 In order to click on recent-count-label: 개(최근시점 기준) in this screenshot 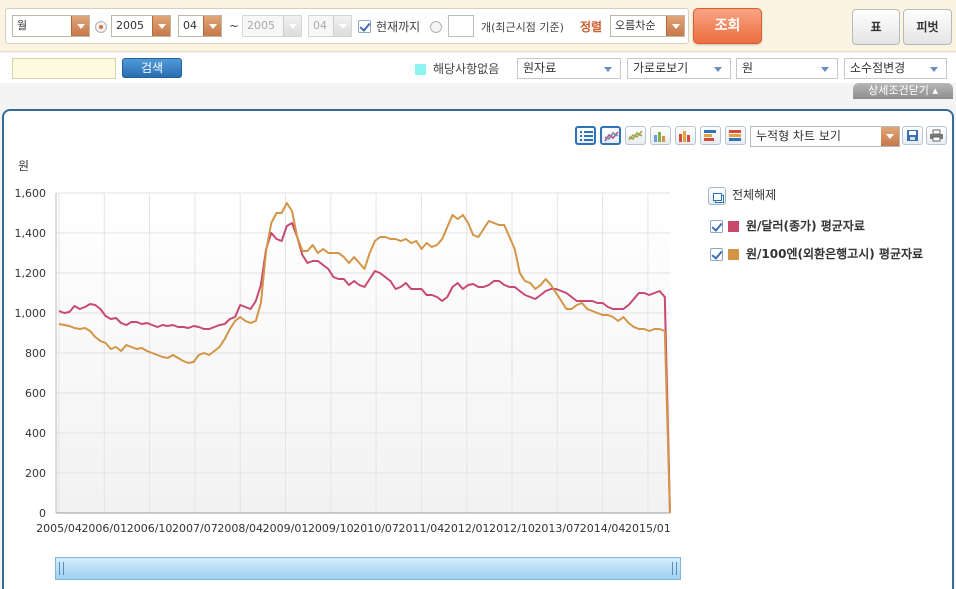, I will do `click(522, 27)`.